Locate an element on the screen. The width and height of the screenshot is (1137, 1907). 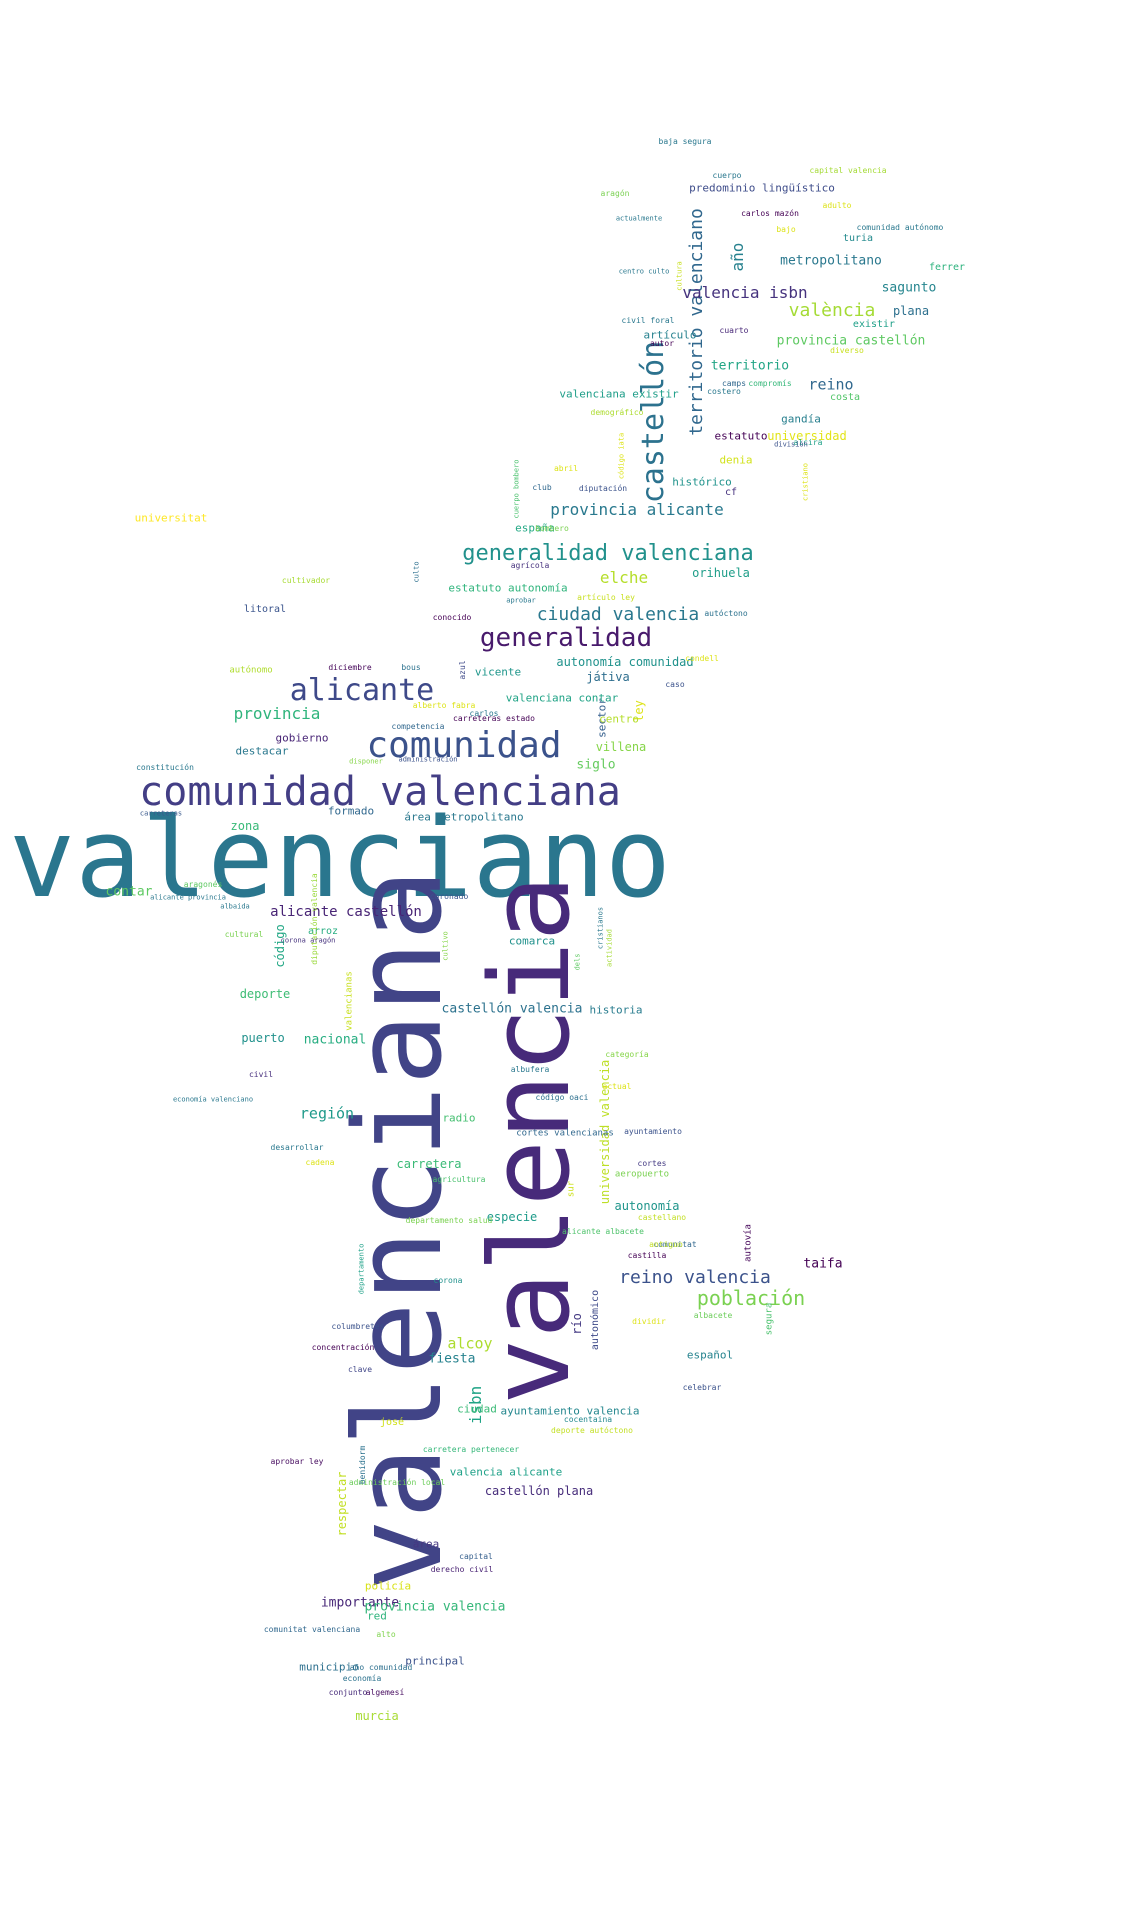
word-algemesi: algemesí is located at coordinates (385, 1692).